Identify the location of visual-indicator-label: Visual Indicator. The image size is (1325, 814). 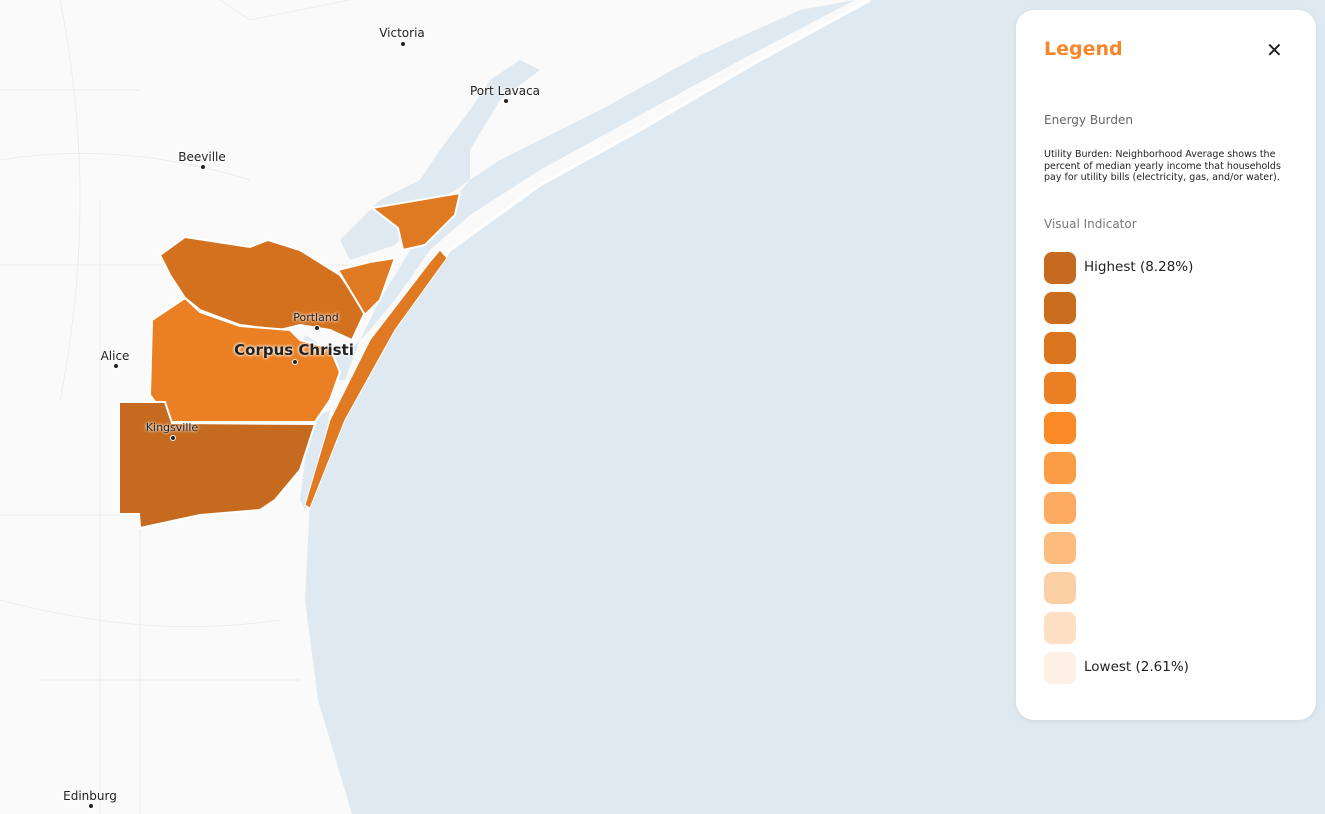
(1090, 224).